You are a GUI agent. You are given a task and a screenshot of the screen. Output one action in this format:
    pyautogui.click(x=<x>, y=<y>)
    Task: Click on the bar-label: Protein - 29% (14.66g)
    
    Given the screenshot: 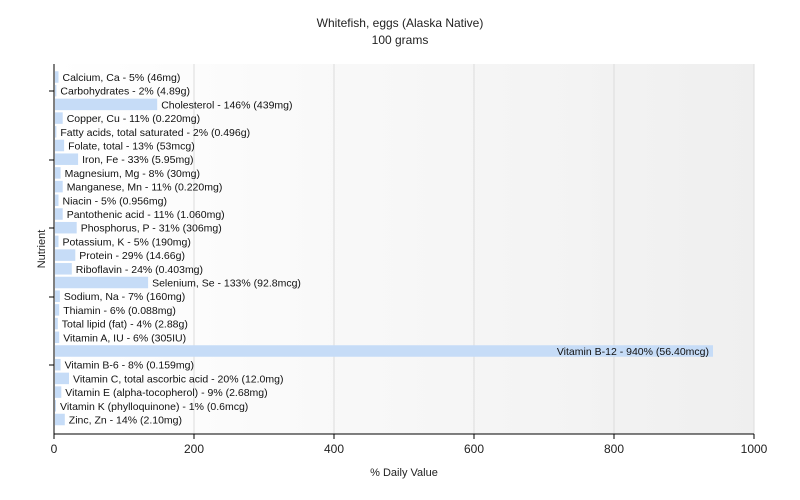 What is the action you would take?
    pyautogui.click(x=132, y=256)
    